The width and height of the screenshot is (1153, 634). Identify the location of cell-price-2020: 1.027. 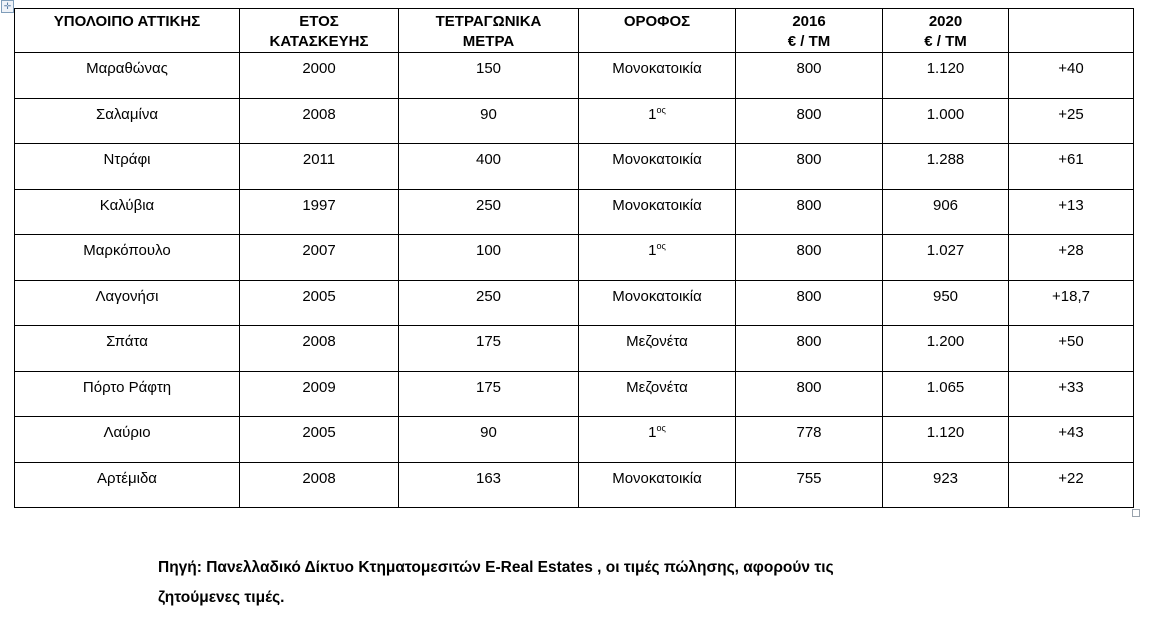
(945, 257).